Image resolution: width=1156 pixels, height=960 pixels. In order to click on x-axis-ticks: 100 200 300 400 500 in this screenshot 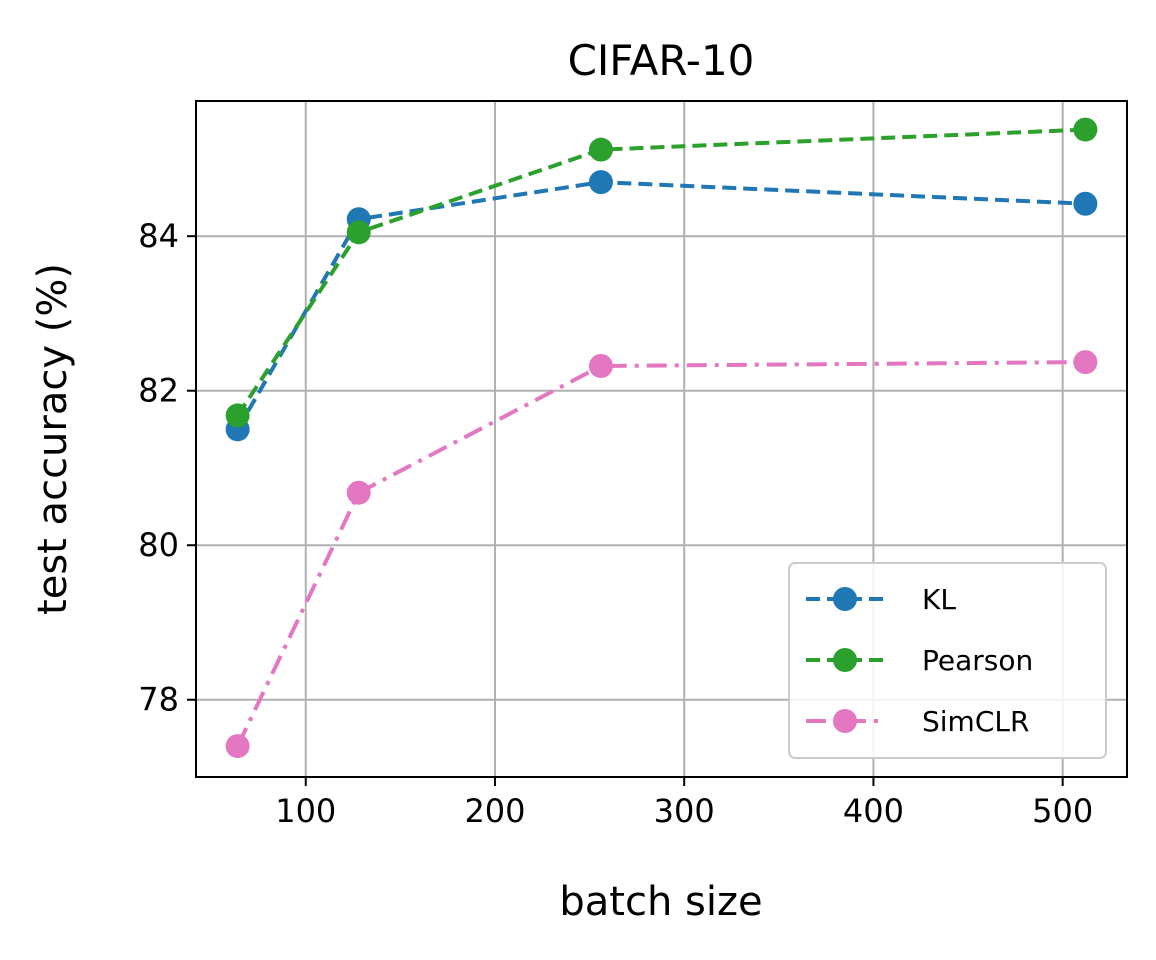, I will do `click(684, 803)`.